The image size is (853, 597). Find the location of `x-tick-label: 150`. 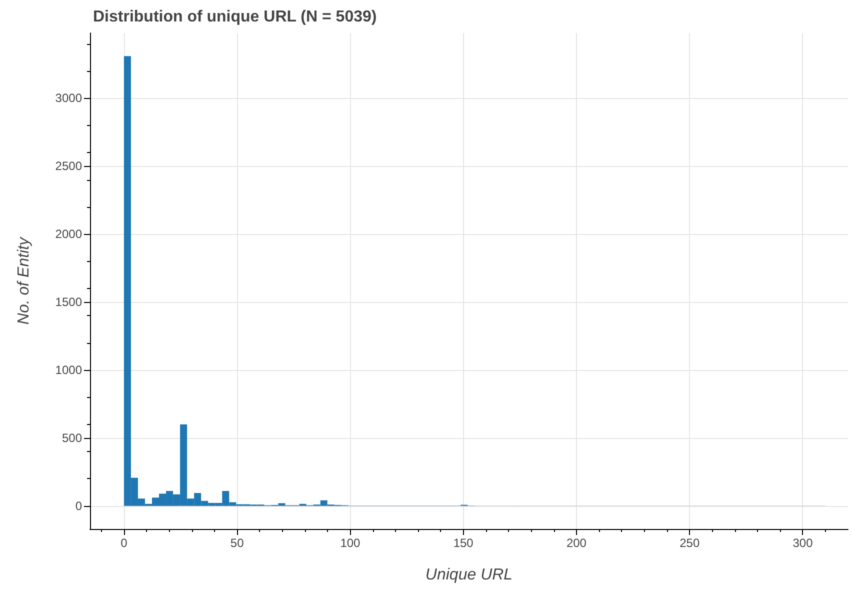

x-tick-label: 150 is located at coordinates (463, 543).